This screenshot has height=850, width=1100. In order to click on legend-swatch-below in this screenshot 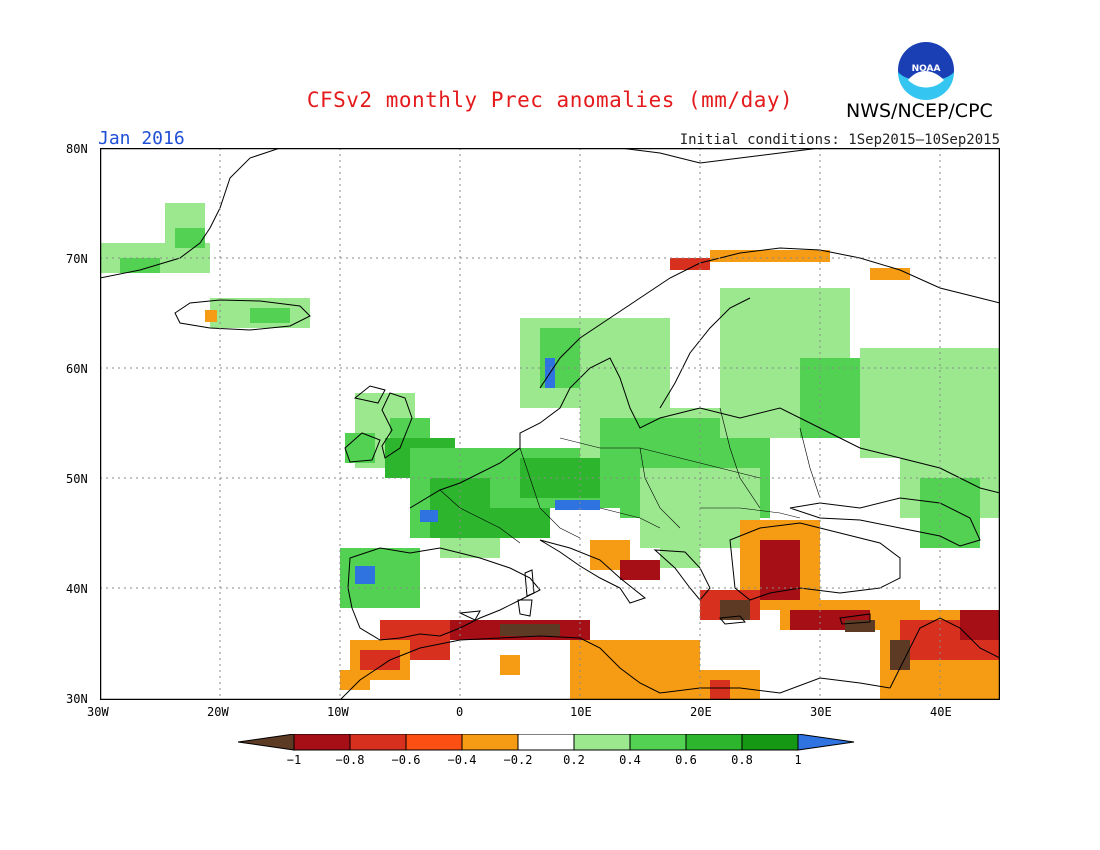, I will do `click(266, 742)`.